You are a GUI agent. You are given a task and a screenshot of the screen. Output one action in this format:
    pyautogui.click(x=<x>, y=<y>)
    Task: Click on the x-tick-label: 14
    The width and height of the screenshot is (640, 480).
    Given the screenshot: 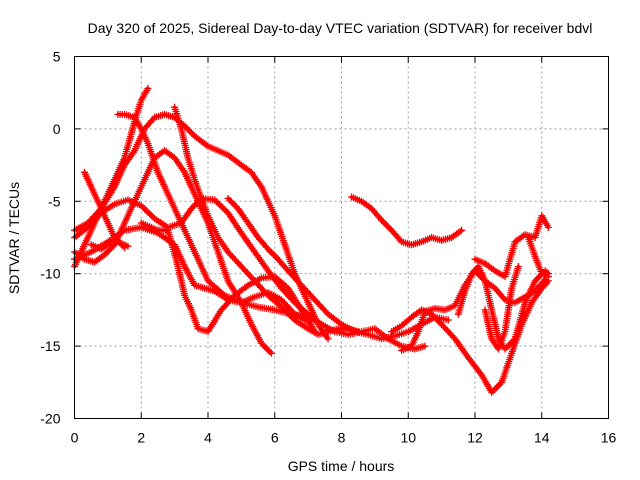 What is the action you would take?
    pyautogui.click(x=542, y=438)
    